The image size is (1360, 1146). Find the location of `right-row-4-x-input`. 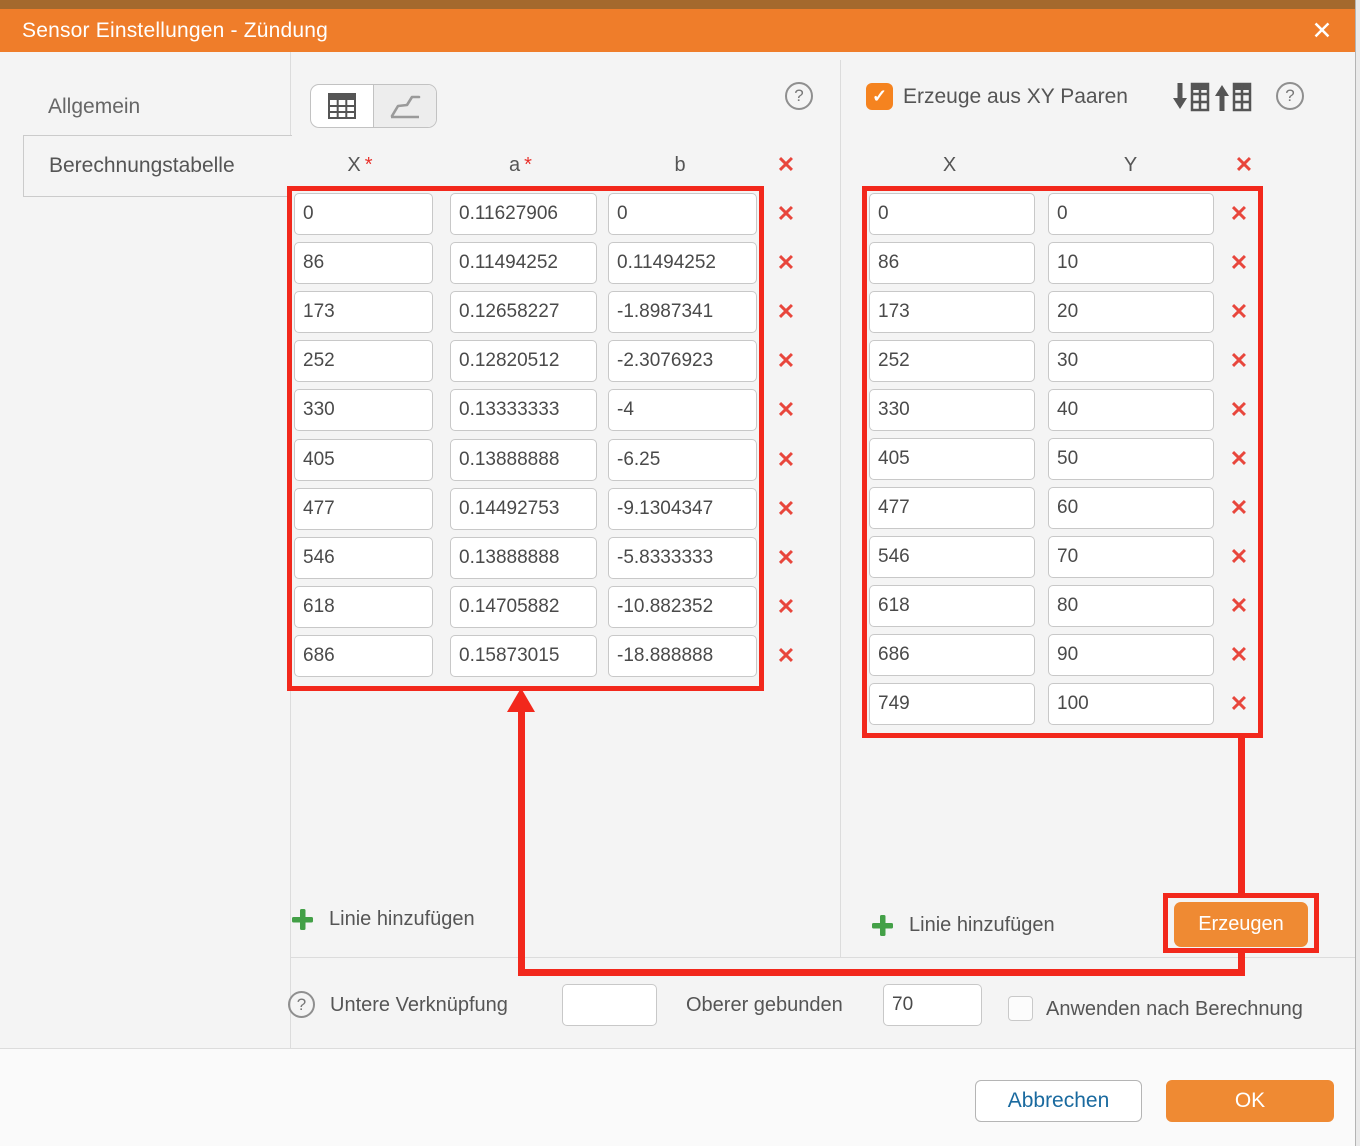

right-row-4-x-input is located at coordinates (952, 360).